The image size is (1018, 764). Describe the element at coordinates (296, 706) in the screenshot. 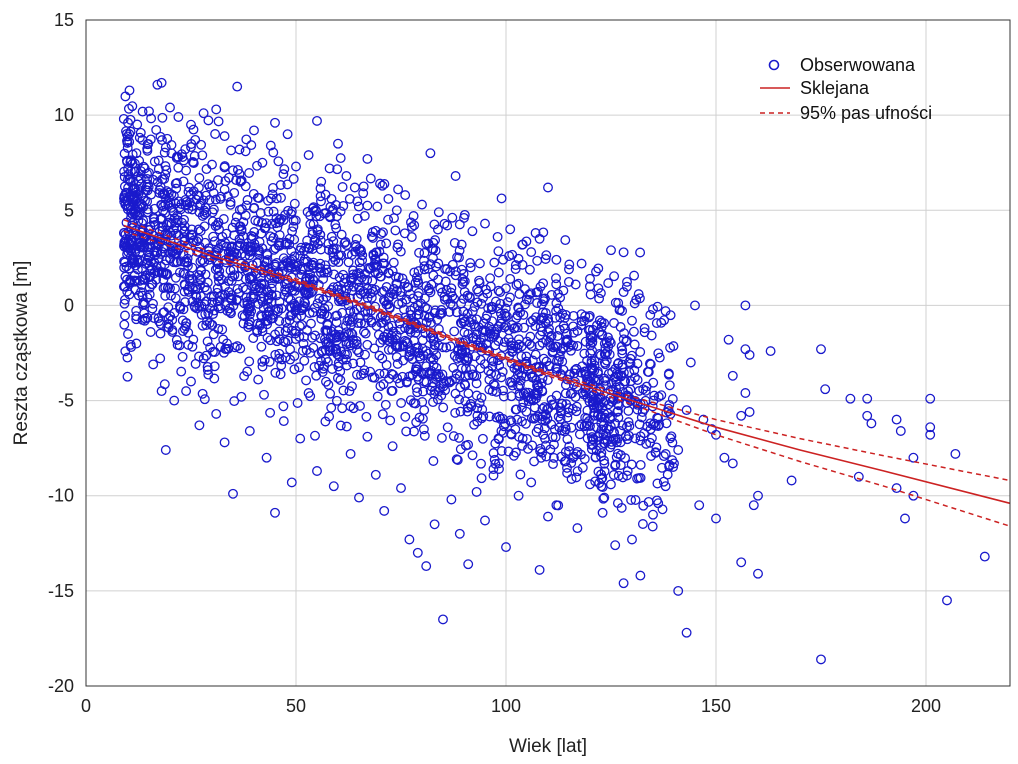

I see `x-tick-label: 50` at that location.